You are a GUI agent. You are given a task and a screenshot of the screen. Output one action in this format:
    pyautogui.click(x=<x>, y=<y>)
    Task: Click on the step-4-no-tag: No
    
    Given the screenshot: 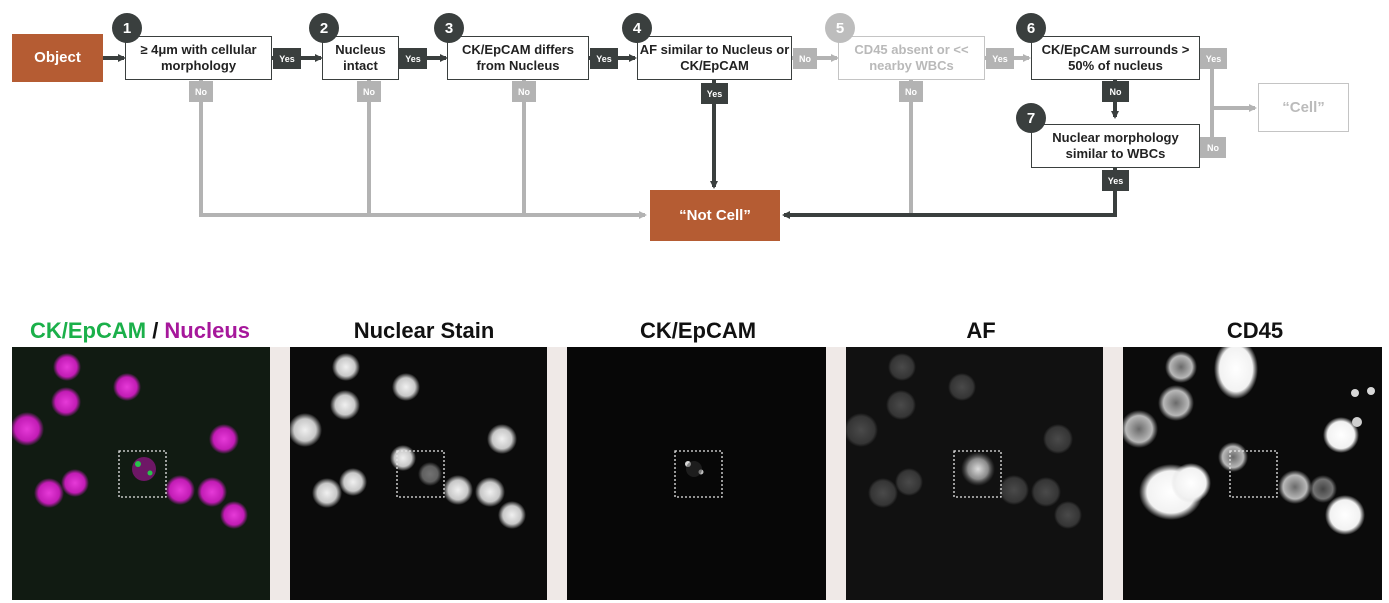 What is the action you would take?
    pyautogui.click(x=805, y=58)
    